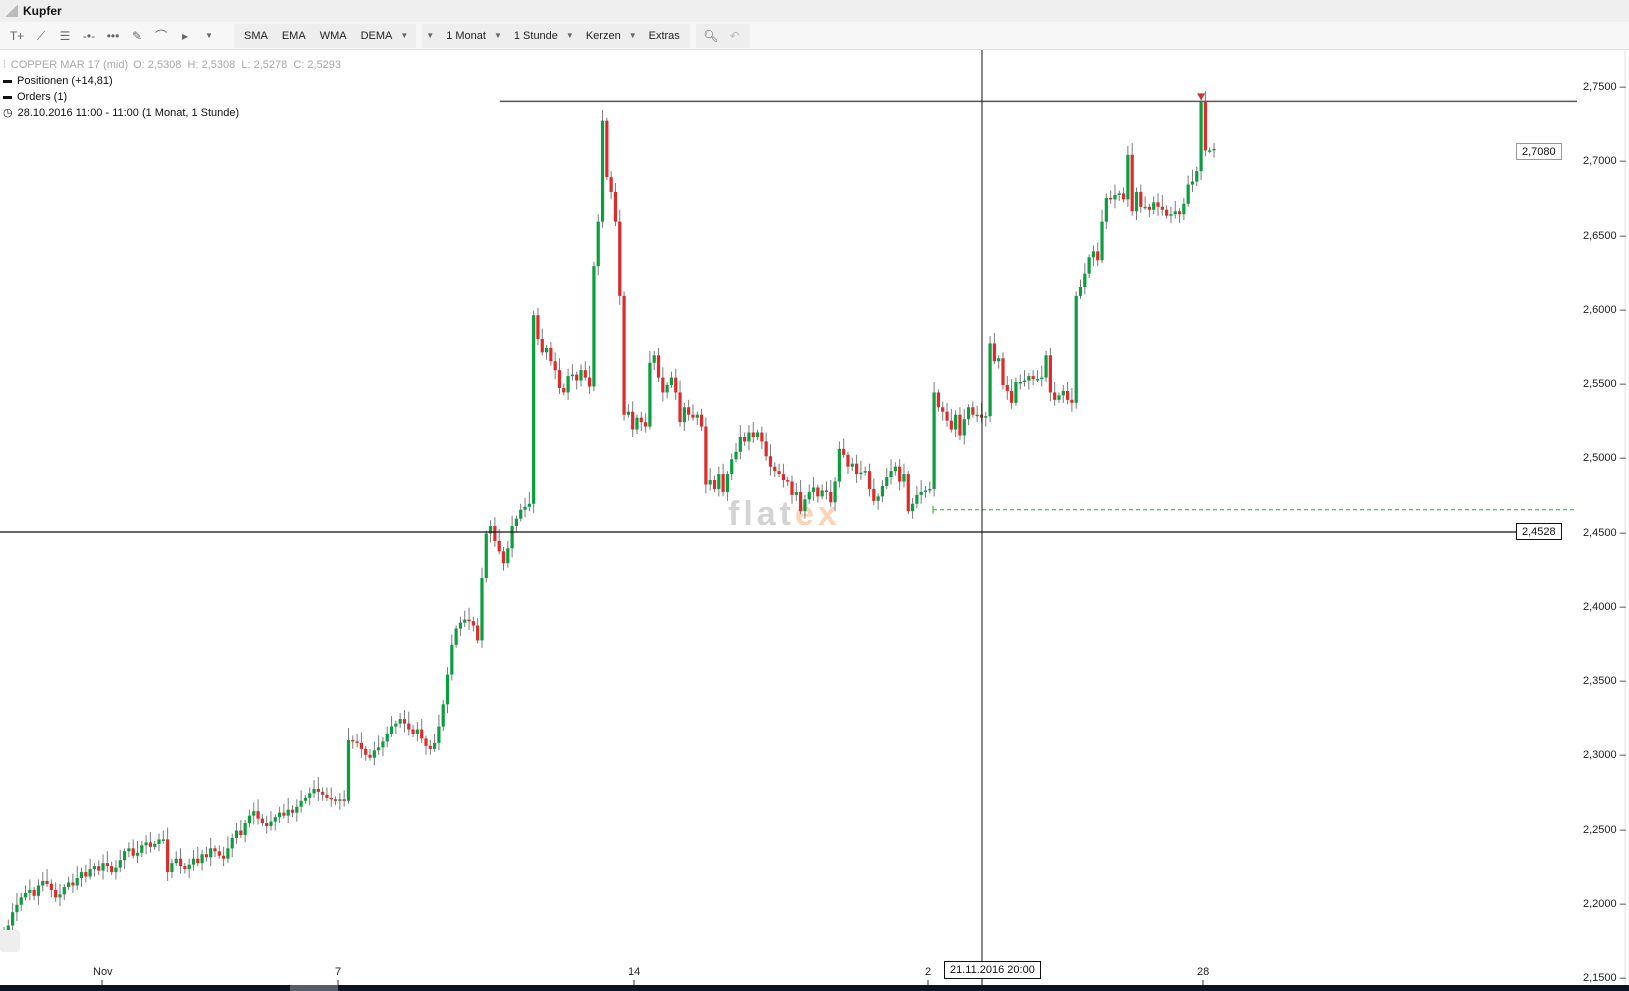 The height and width of the screenshot is (991, 1629). Describe the element at coordinates (17, 35) in the screenshot. I see `text-tool-icon: T+` at that location.